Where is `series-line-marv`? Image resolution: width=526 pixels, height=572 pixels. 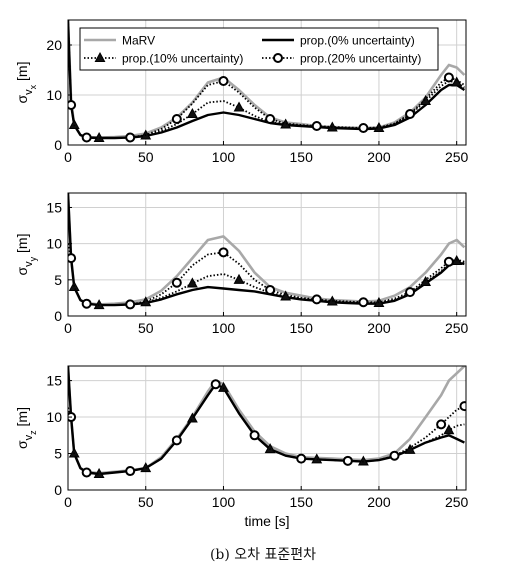 series-line-marv is located at coordinates (267, 420).